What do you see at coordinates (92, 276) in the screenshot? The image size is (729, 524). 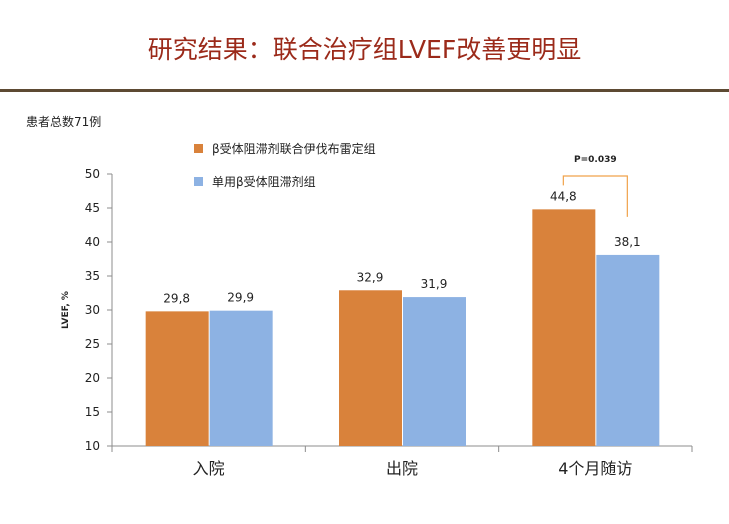 I see `y-tick-label: 35` at bounding box center [92, 276].